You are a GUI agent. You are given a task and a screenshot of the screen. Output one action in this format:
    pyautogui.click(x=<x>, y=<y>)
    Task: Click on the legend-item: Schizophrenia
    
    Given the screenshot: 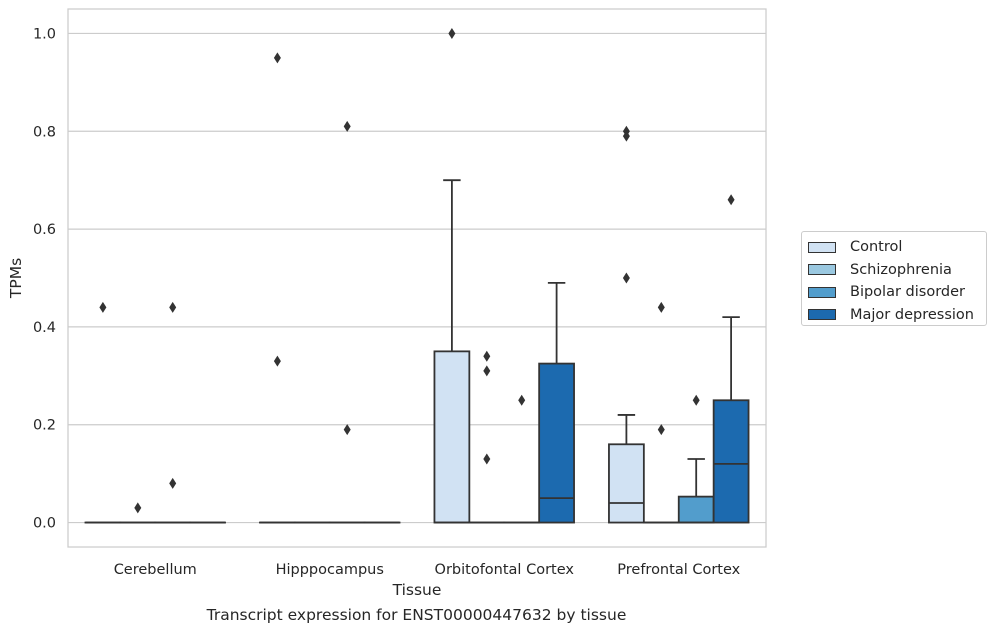 What is the action you would take?
    pyautogui.click(x=897, y=270)
    